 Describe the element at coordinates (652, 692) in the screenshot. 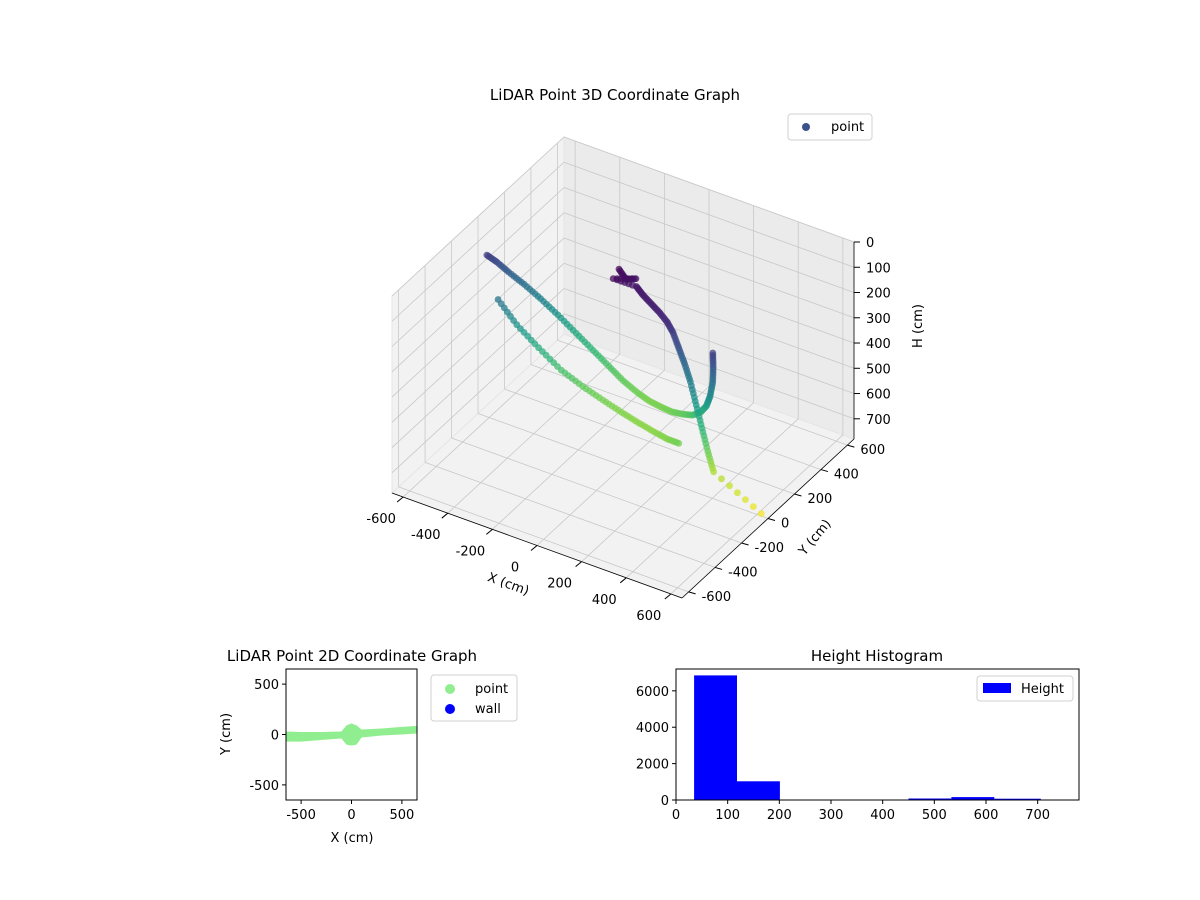

I see `histogram-y-tick-label: 6000` at that location.